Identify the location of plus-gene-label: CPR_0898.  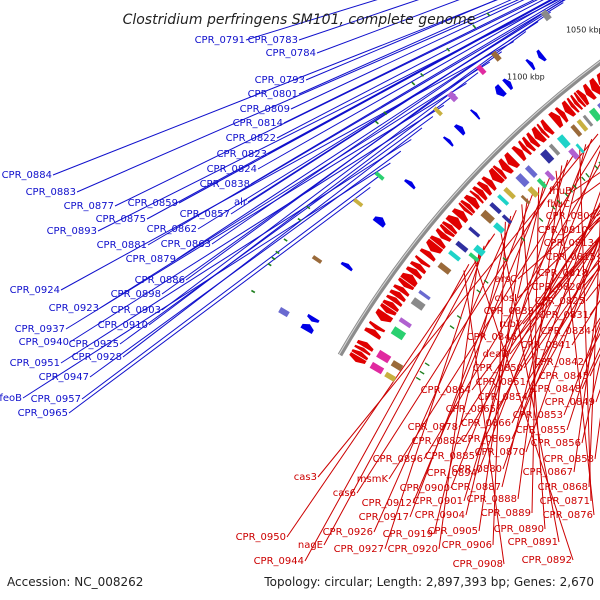
(136, 294).